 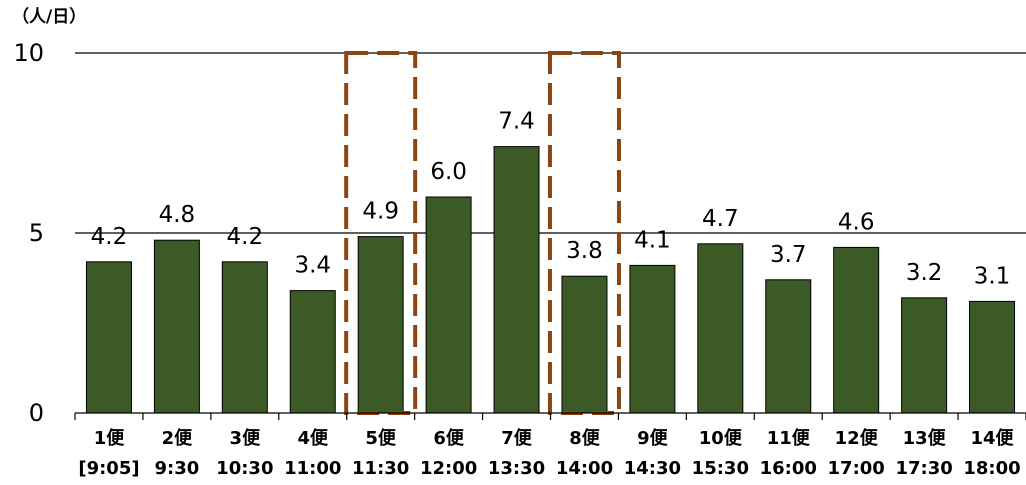 What do you see at coordinates (653, 438) in the screenshot?
I see `x-category-label: 9便` at bounding box center [653, 438].